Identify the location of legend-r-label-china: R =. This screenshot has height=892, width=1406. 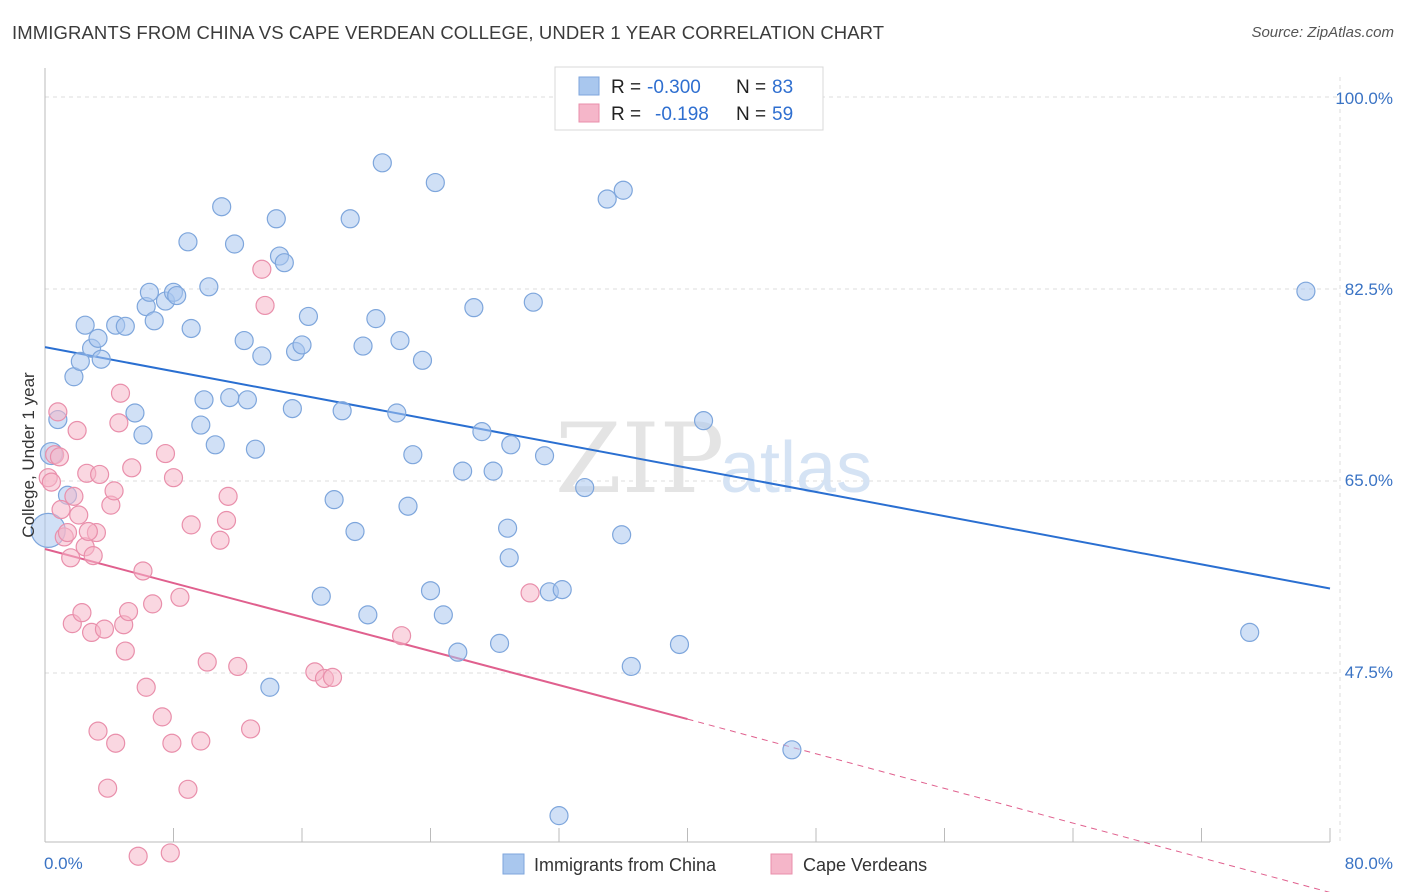
(626, 87).